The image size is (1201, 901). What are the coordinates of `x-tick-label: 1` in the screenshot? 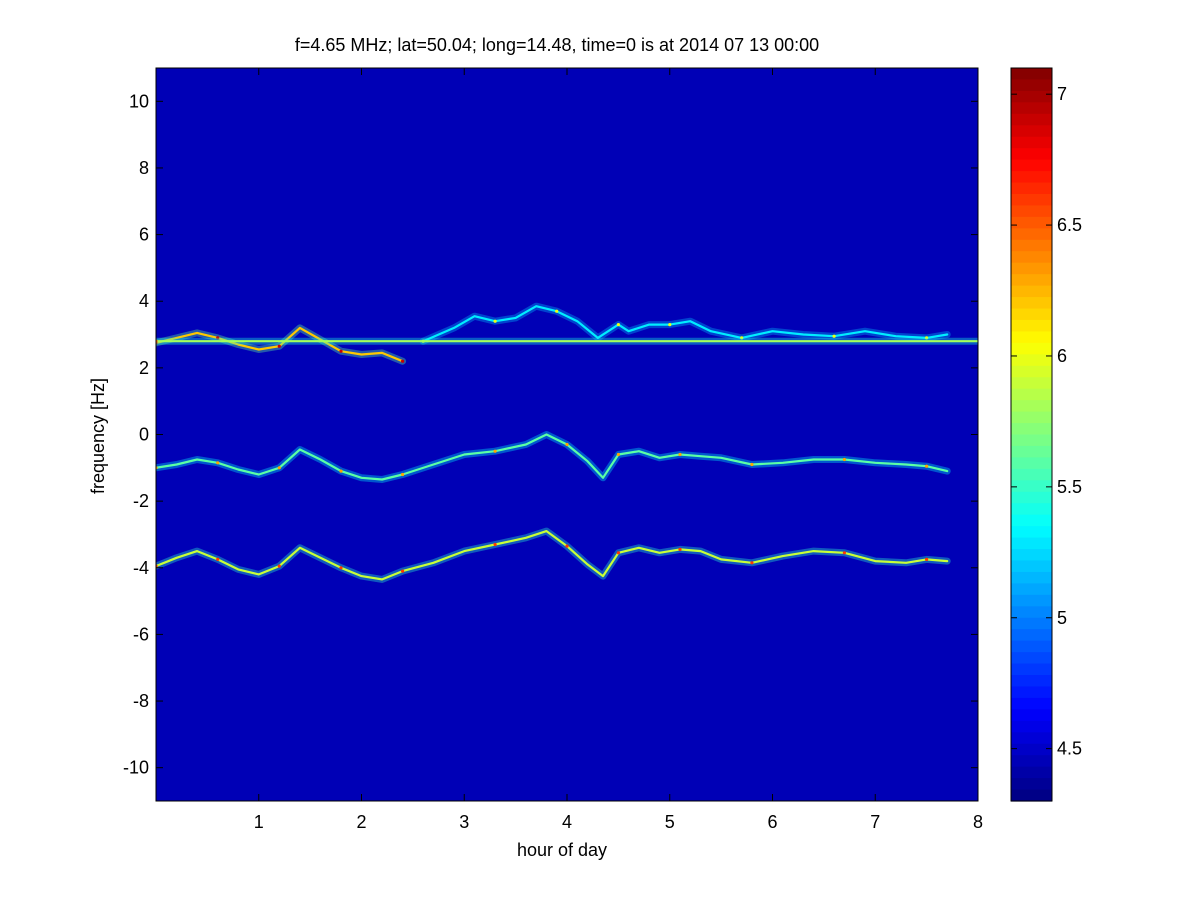 It's located at (259, 822).